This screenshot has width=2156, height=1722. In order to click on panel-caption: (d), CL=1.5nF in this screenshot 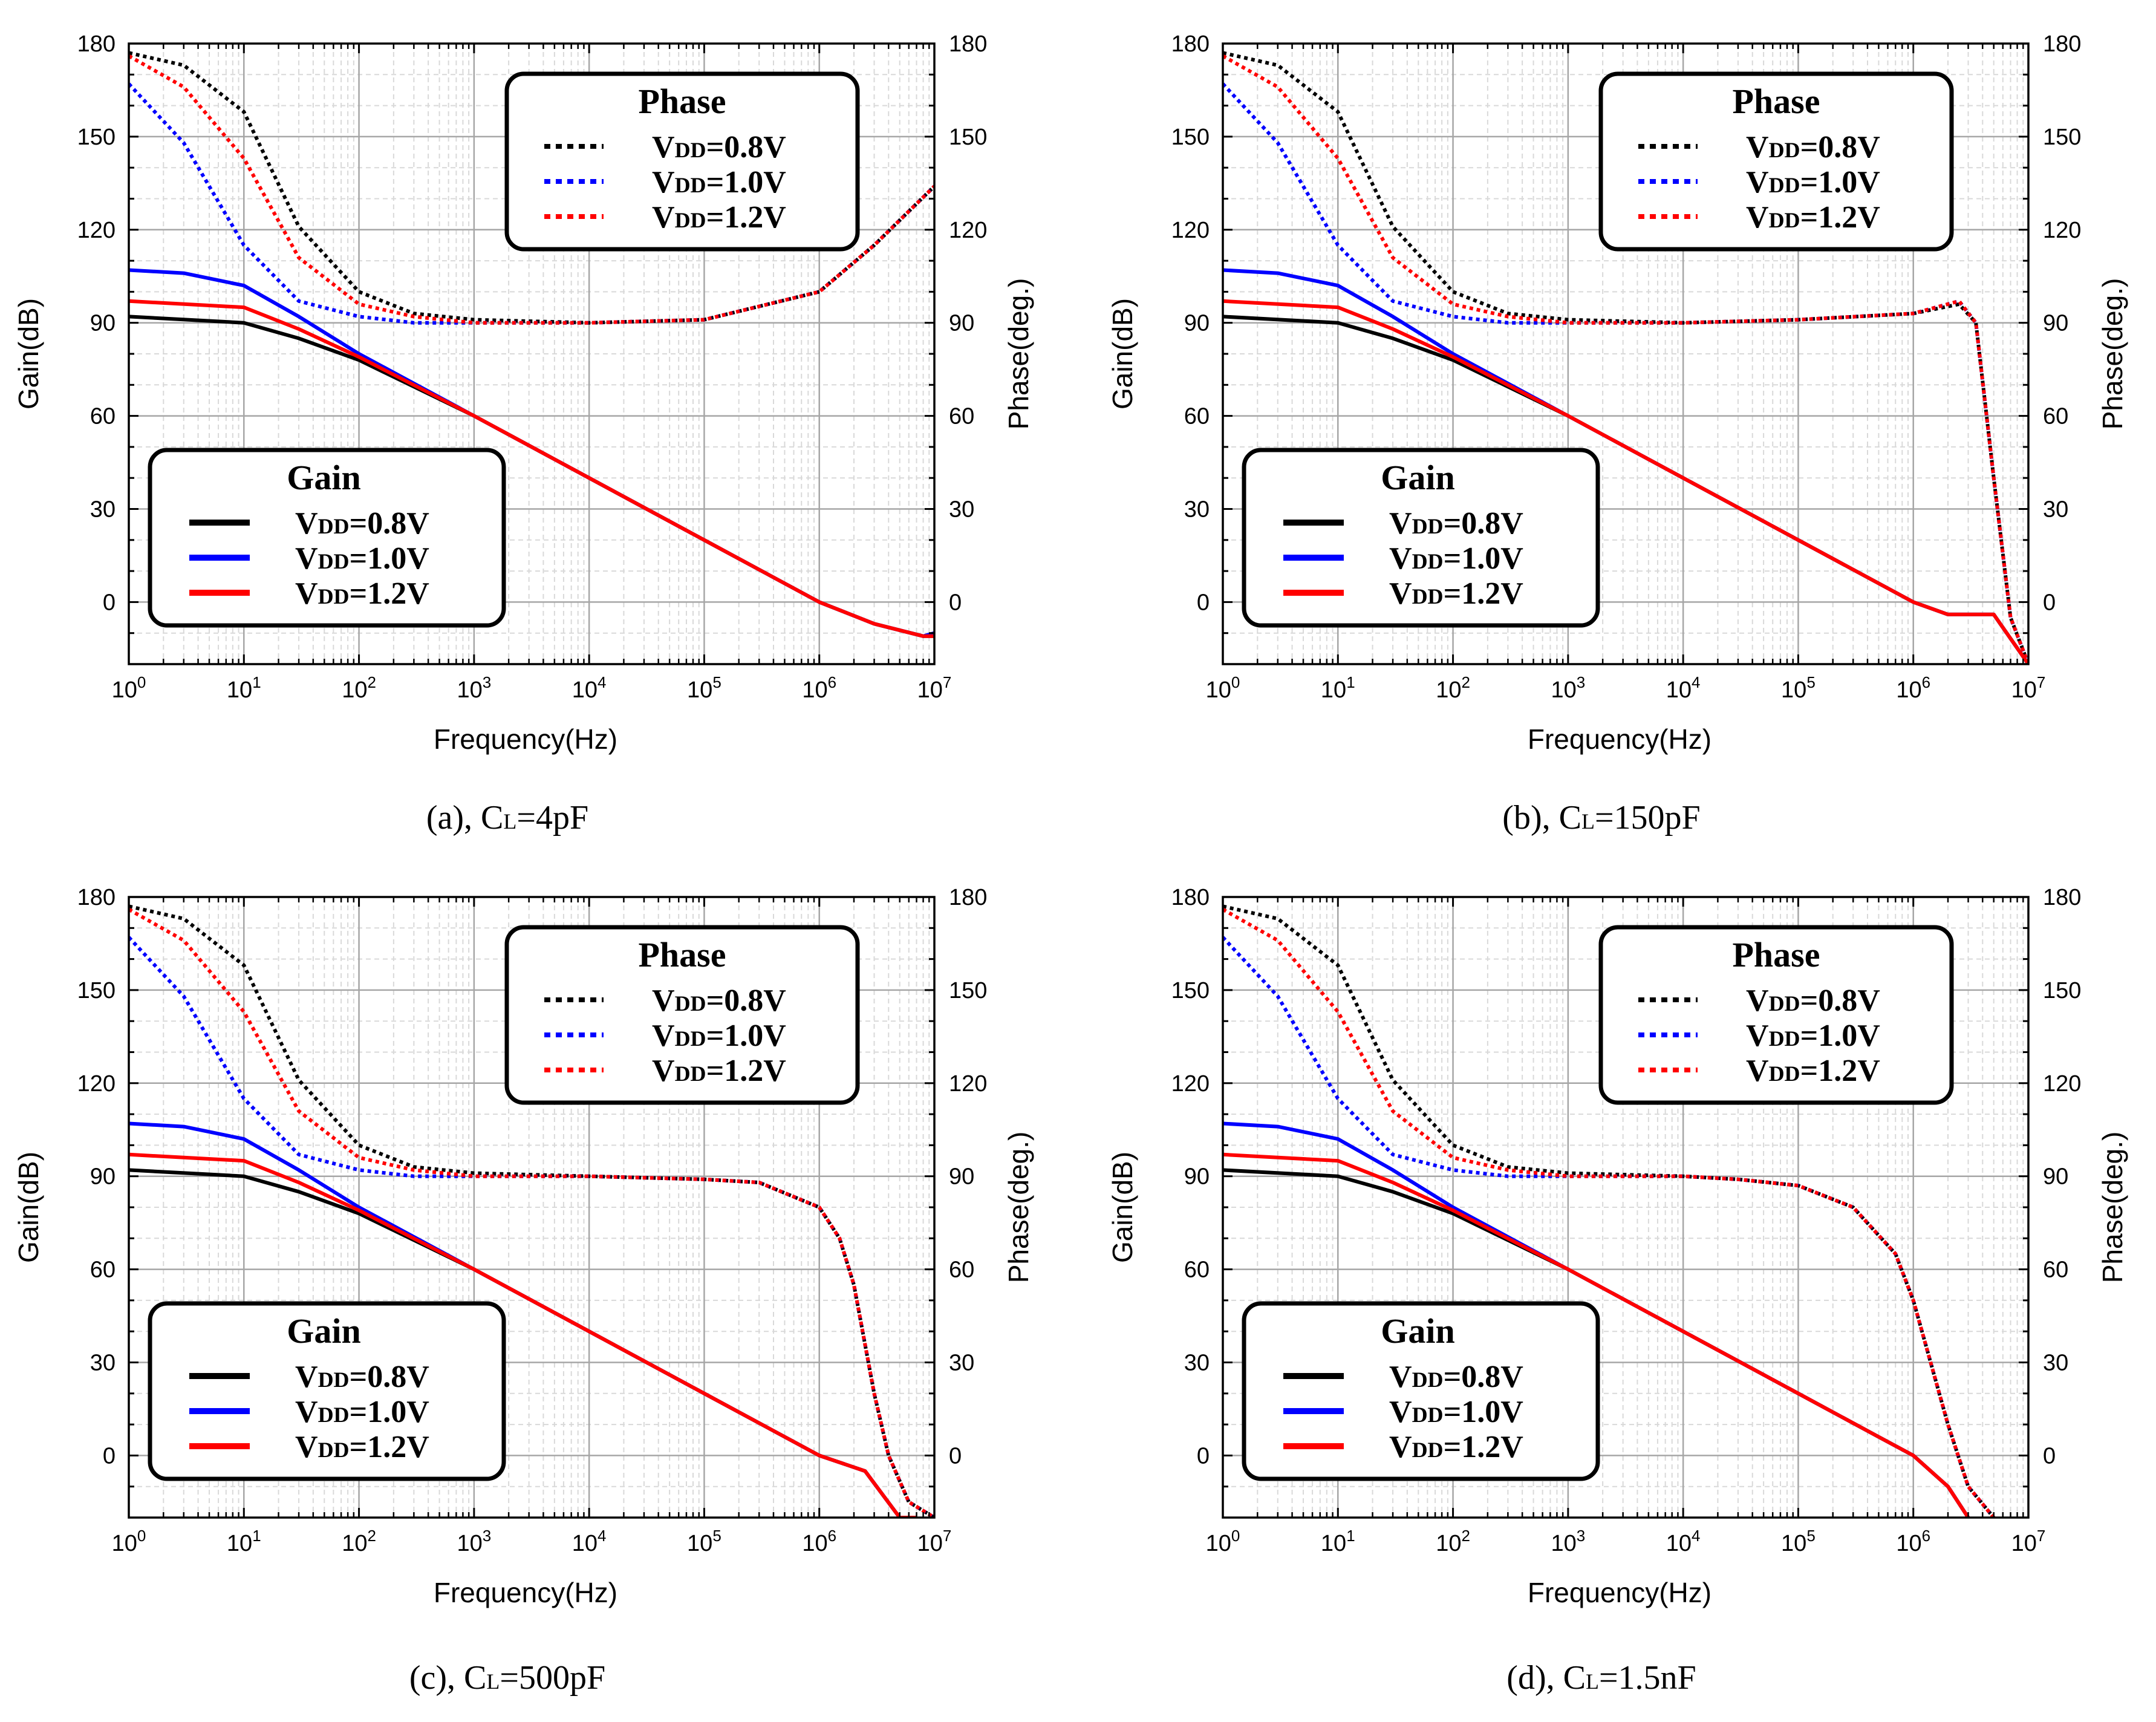, I will do `click(1601, 1678)`.